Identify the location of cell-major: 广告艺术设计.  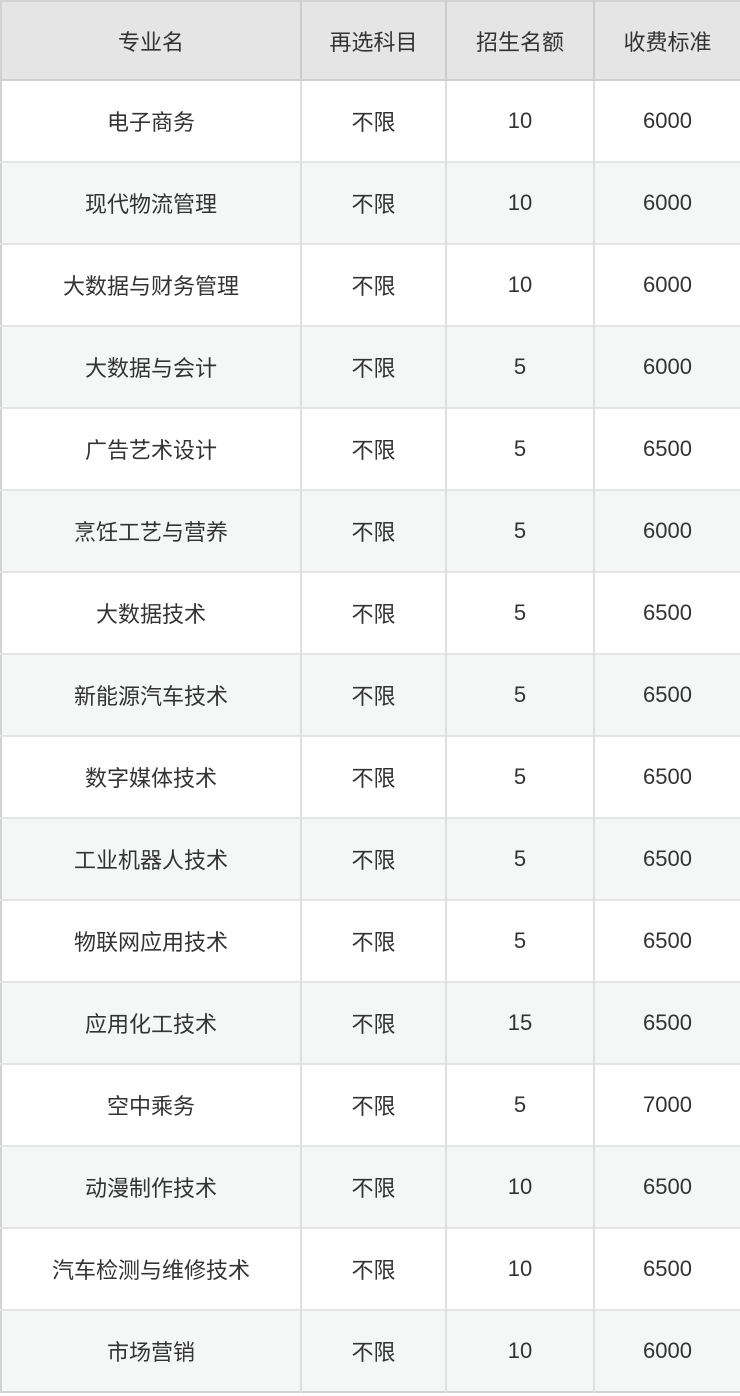
(151, 448).